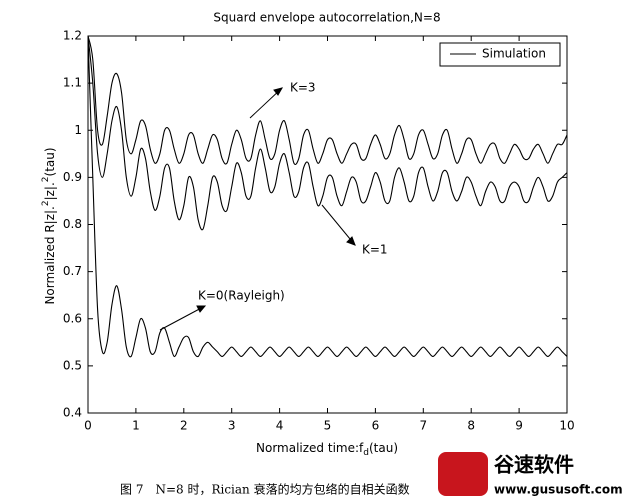  What do you see at coordinates (50, 255) in the screenshot?
I see `y-label-part: Normalized R|z|.` at bounding box center [50, 255].